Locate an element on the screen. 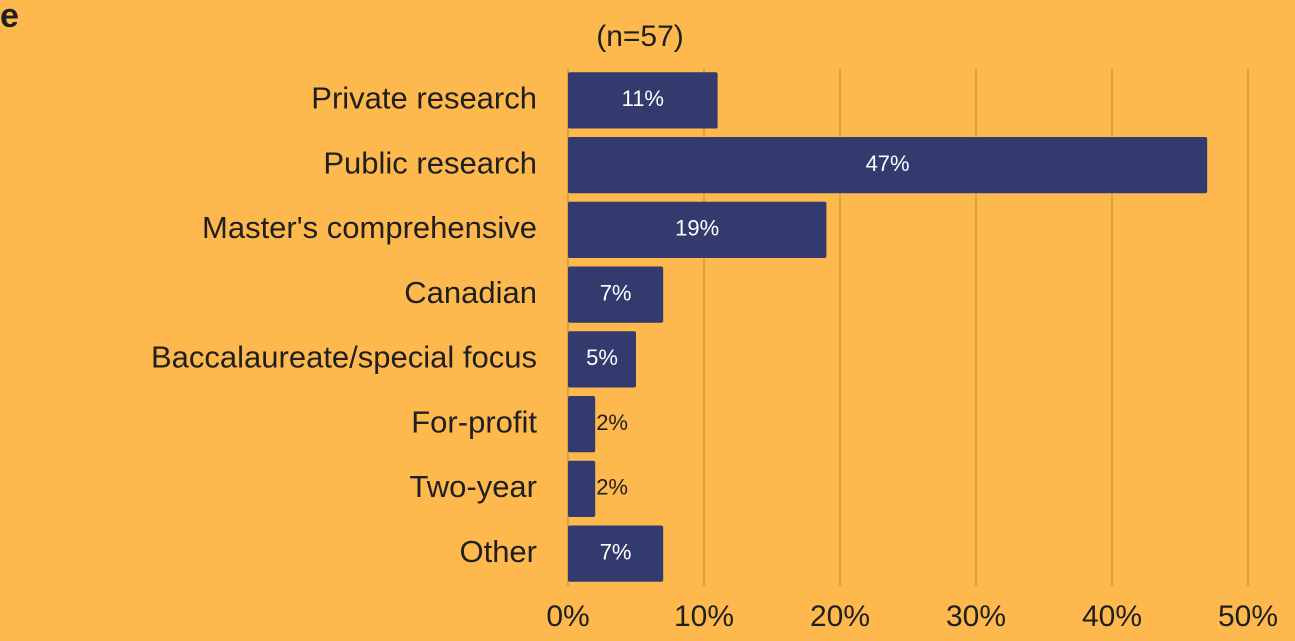  value-label: 11% is located at coordinates (643, 98).